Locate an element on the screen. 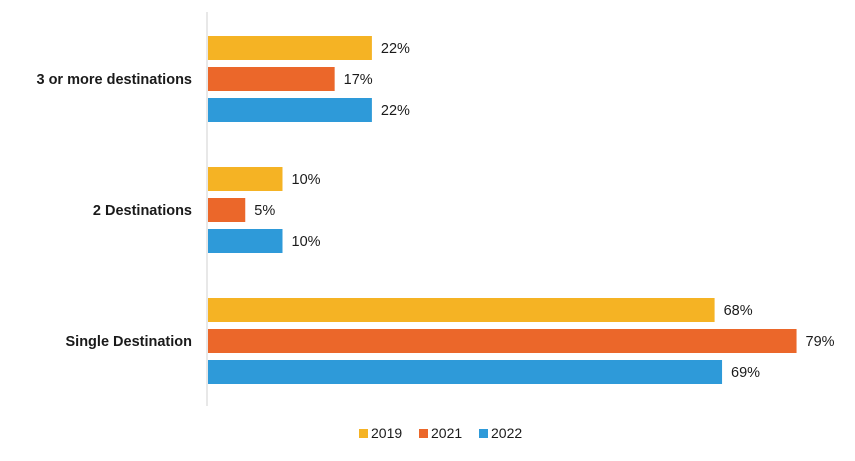 This screenshot has width=855, height=461. bar-3-or-more-destinations-2022 is located at coordinates (290, 110).